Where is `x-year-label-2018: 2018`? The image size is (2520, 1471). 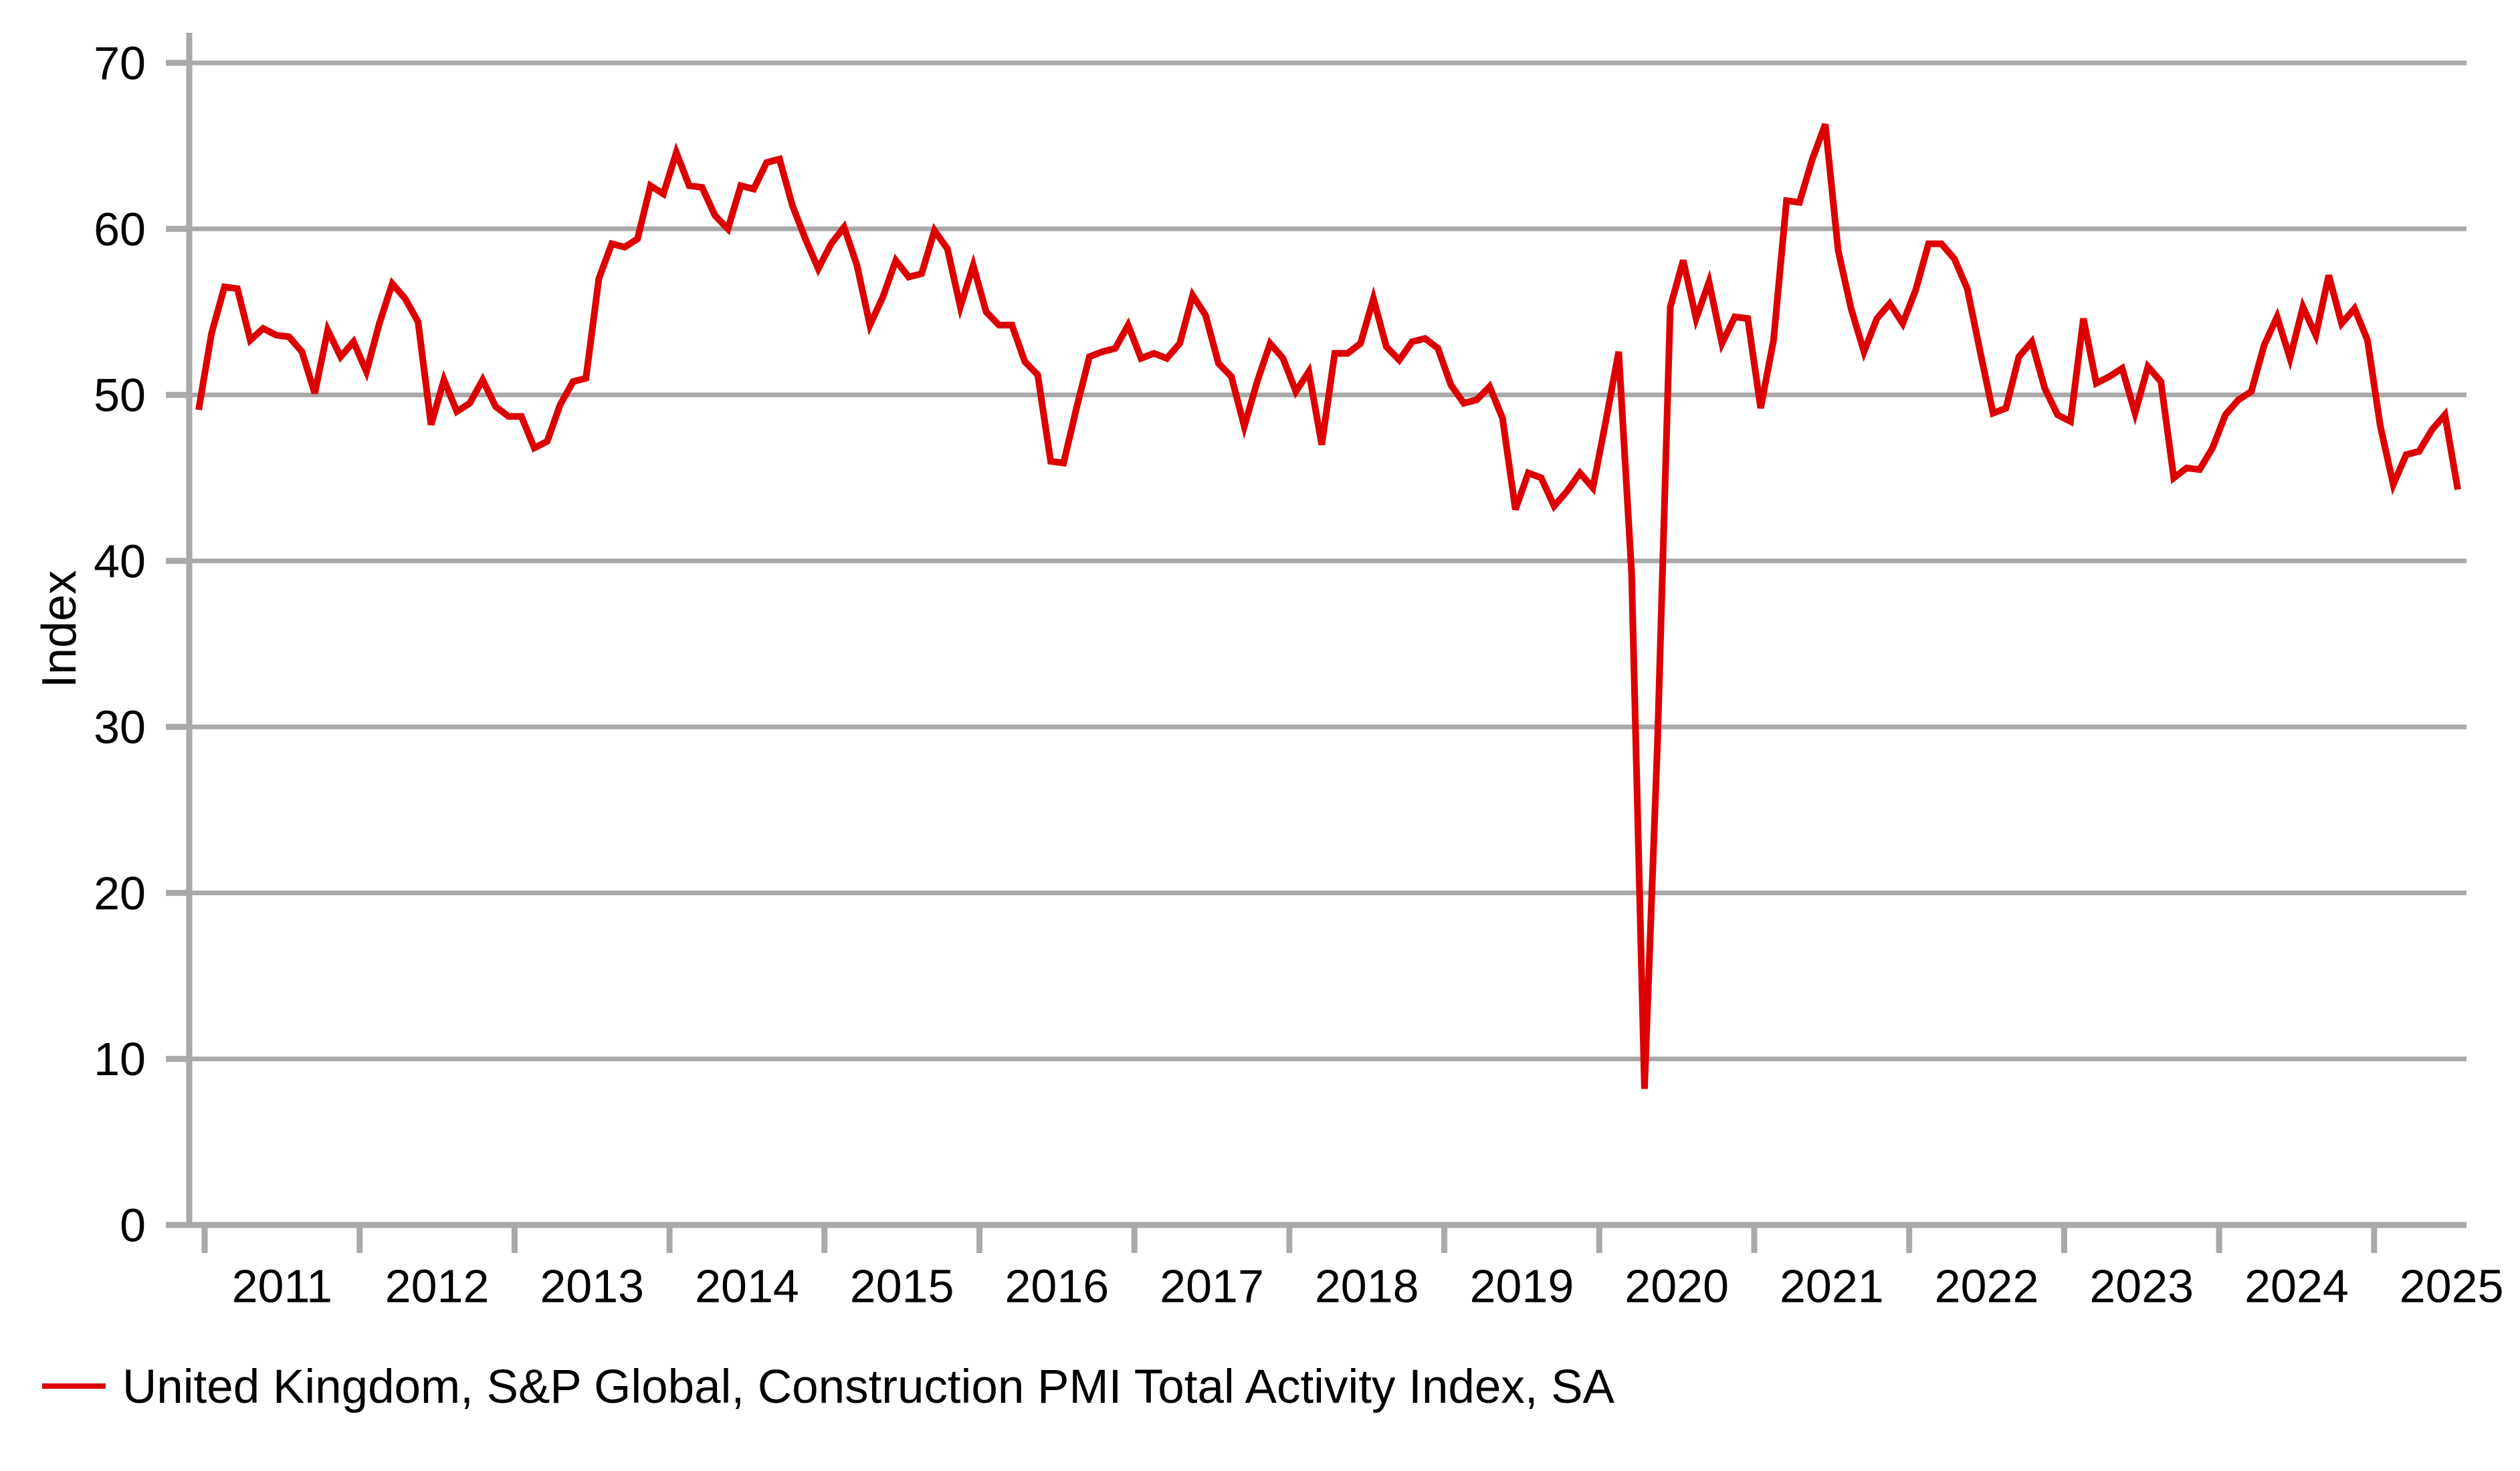 x-year-label-2018: 2018 is located at coordinates (1367, 1286).